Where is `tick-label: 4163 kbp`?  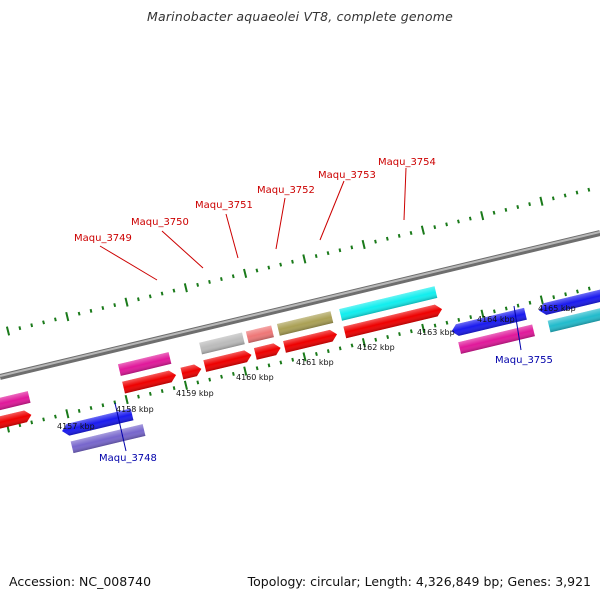 tick-label: 4163 kbp is located at coordinates (436, 332).